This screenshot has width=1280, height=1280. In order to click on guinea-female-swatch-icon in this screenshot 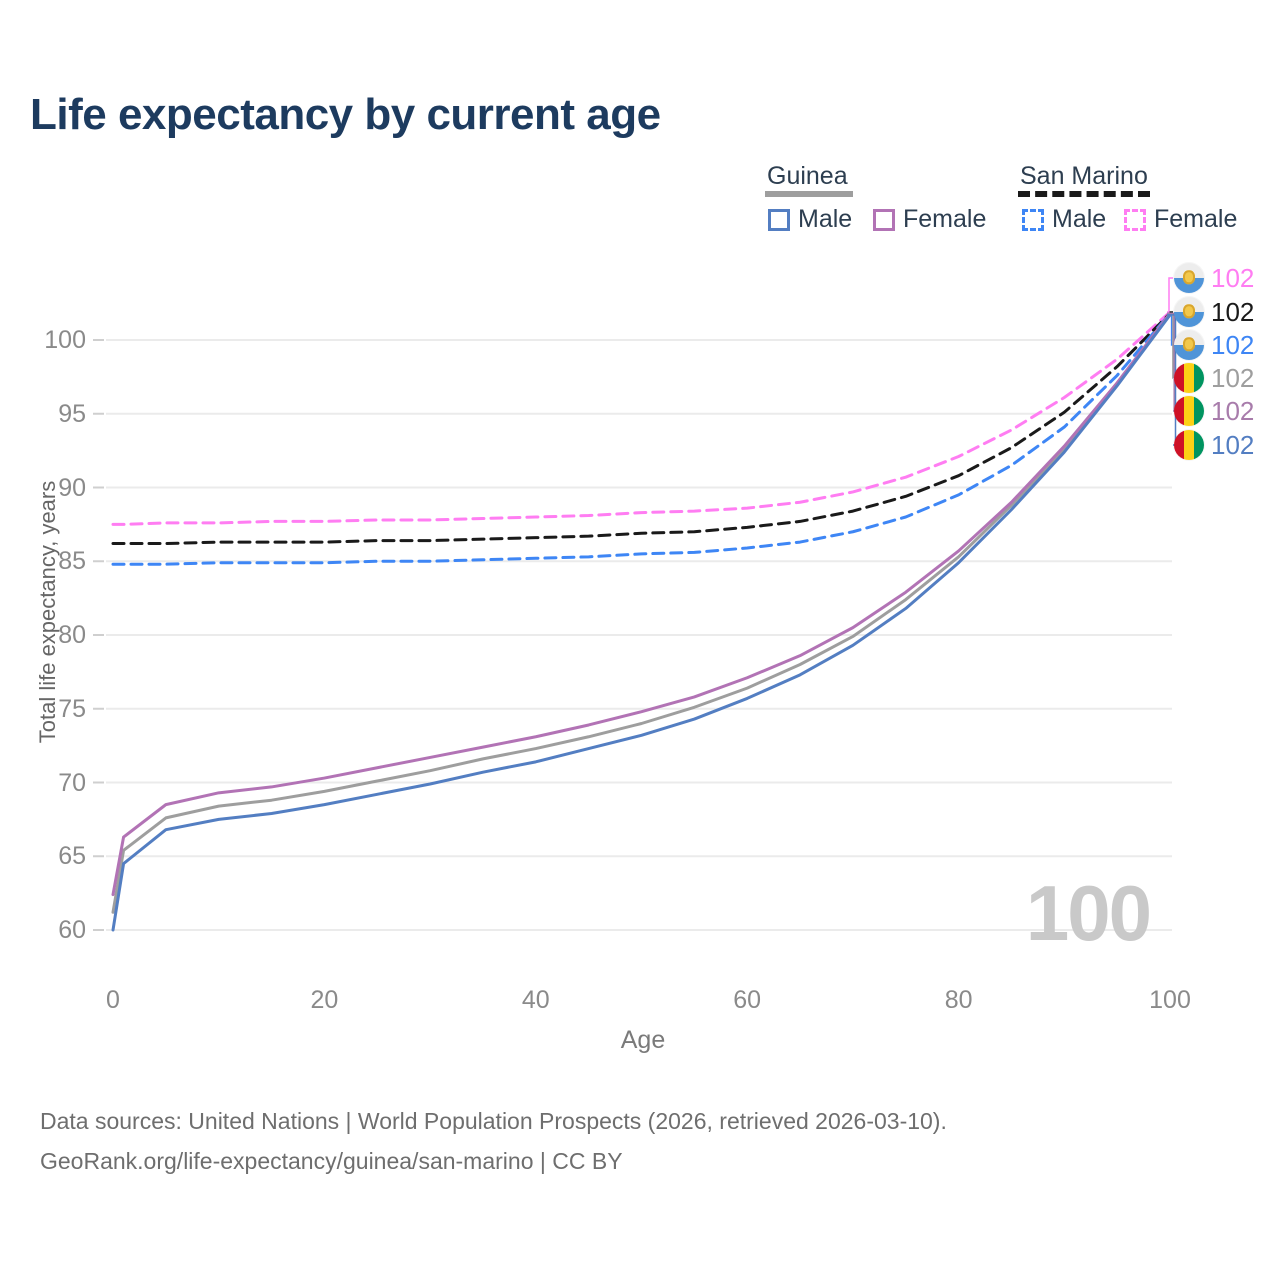, I will do `click(884, 219)`.